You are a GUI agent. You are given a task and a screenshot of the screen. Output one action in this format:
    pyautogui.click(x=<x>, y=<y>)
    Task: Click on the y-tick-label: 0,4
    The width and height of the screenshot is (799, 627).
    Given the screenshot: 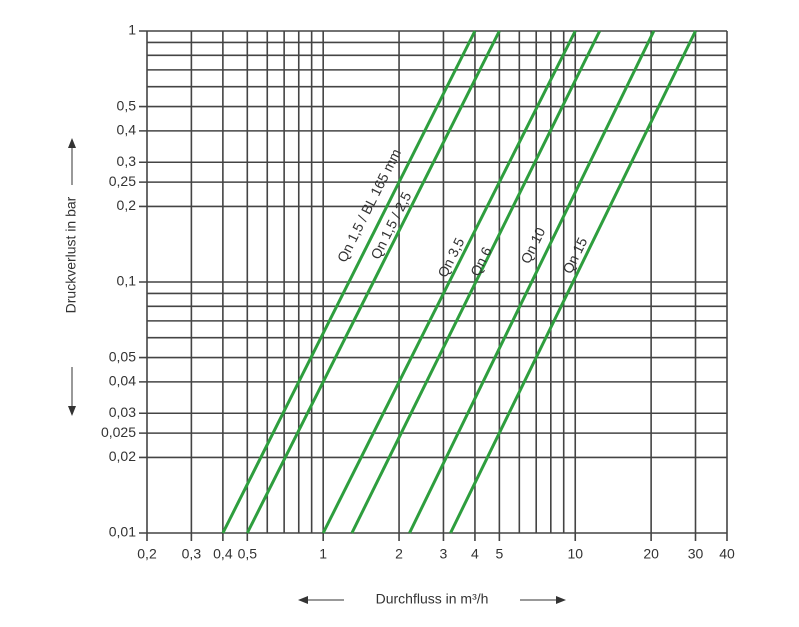 What is the action you would take?
    pyautogui.click(x=127, y=130)
    